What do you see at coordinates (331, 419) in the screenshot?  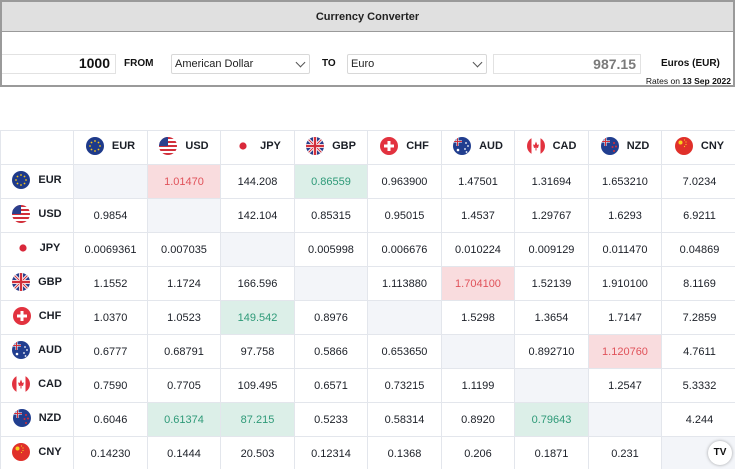 I see `rate-cell: 0.5233` at bounding box center [331, 419].